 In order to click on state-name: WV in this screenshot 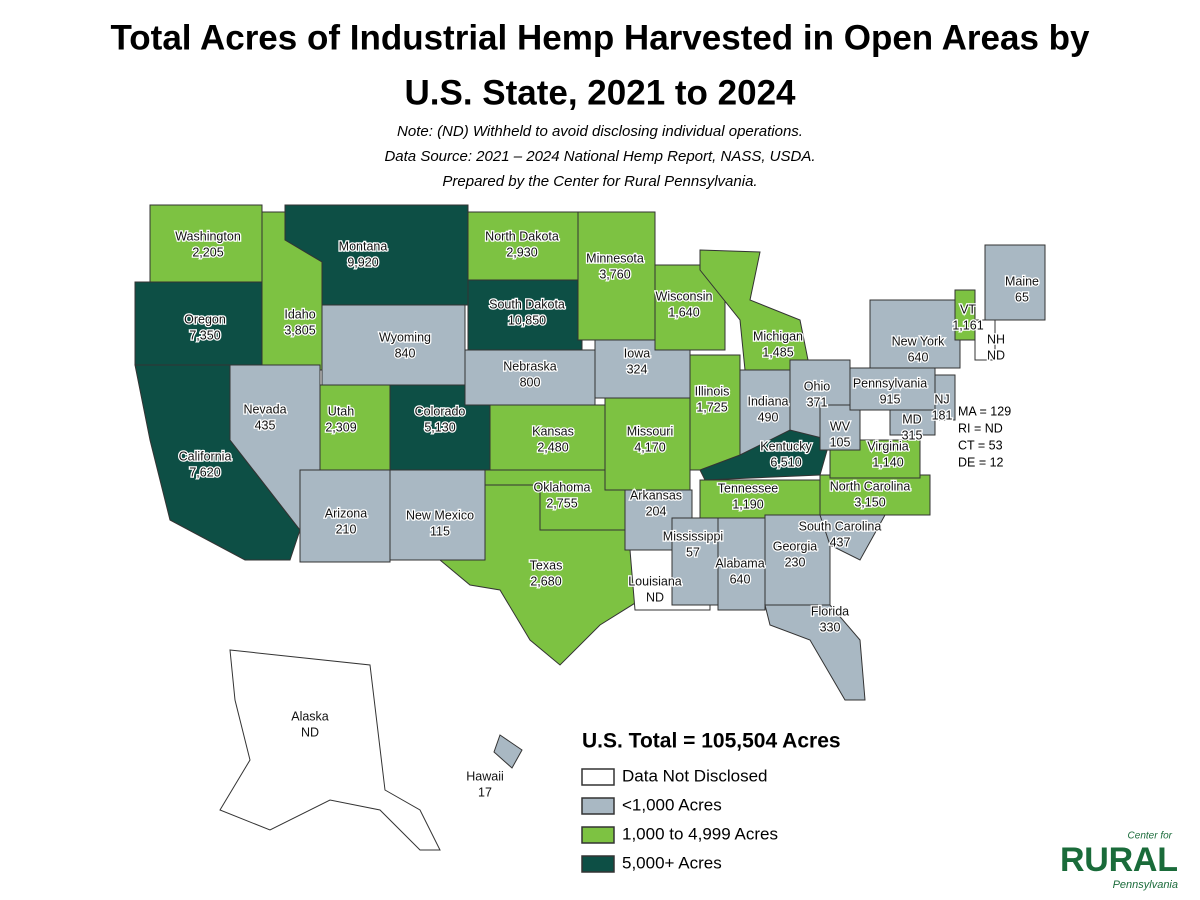, I will do `click(840, 426)`.